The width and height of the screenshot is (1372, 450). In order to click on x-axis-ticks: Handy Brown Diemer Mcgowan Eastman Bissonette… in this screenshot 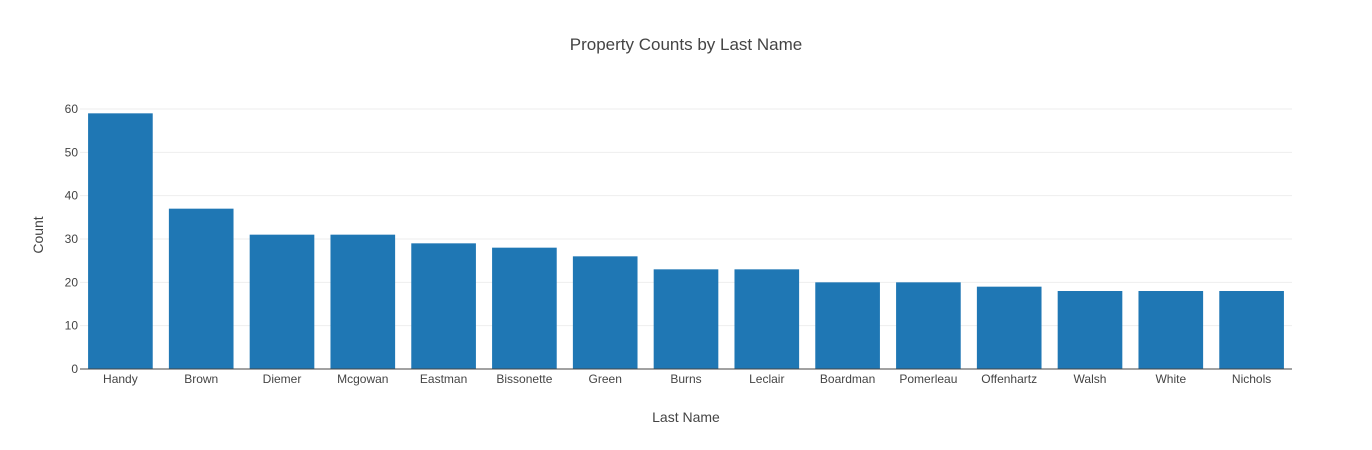, I will do `click(687, 379)`.